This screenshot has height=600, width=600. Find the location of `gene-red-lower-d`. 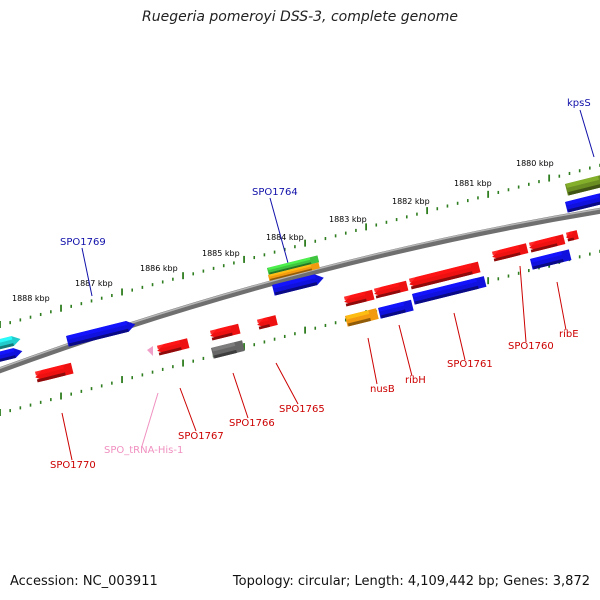

gene-red-lower-d is located at coordinates (444, 275).